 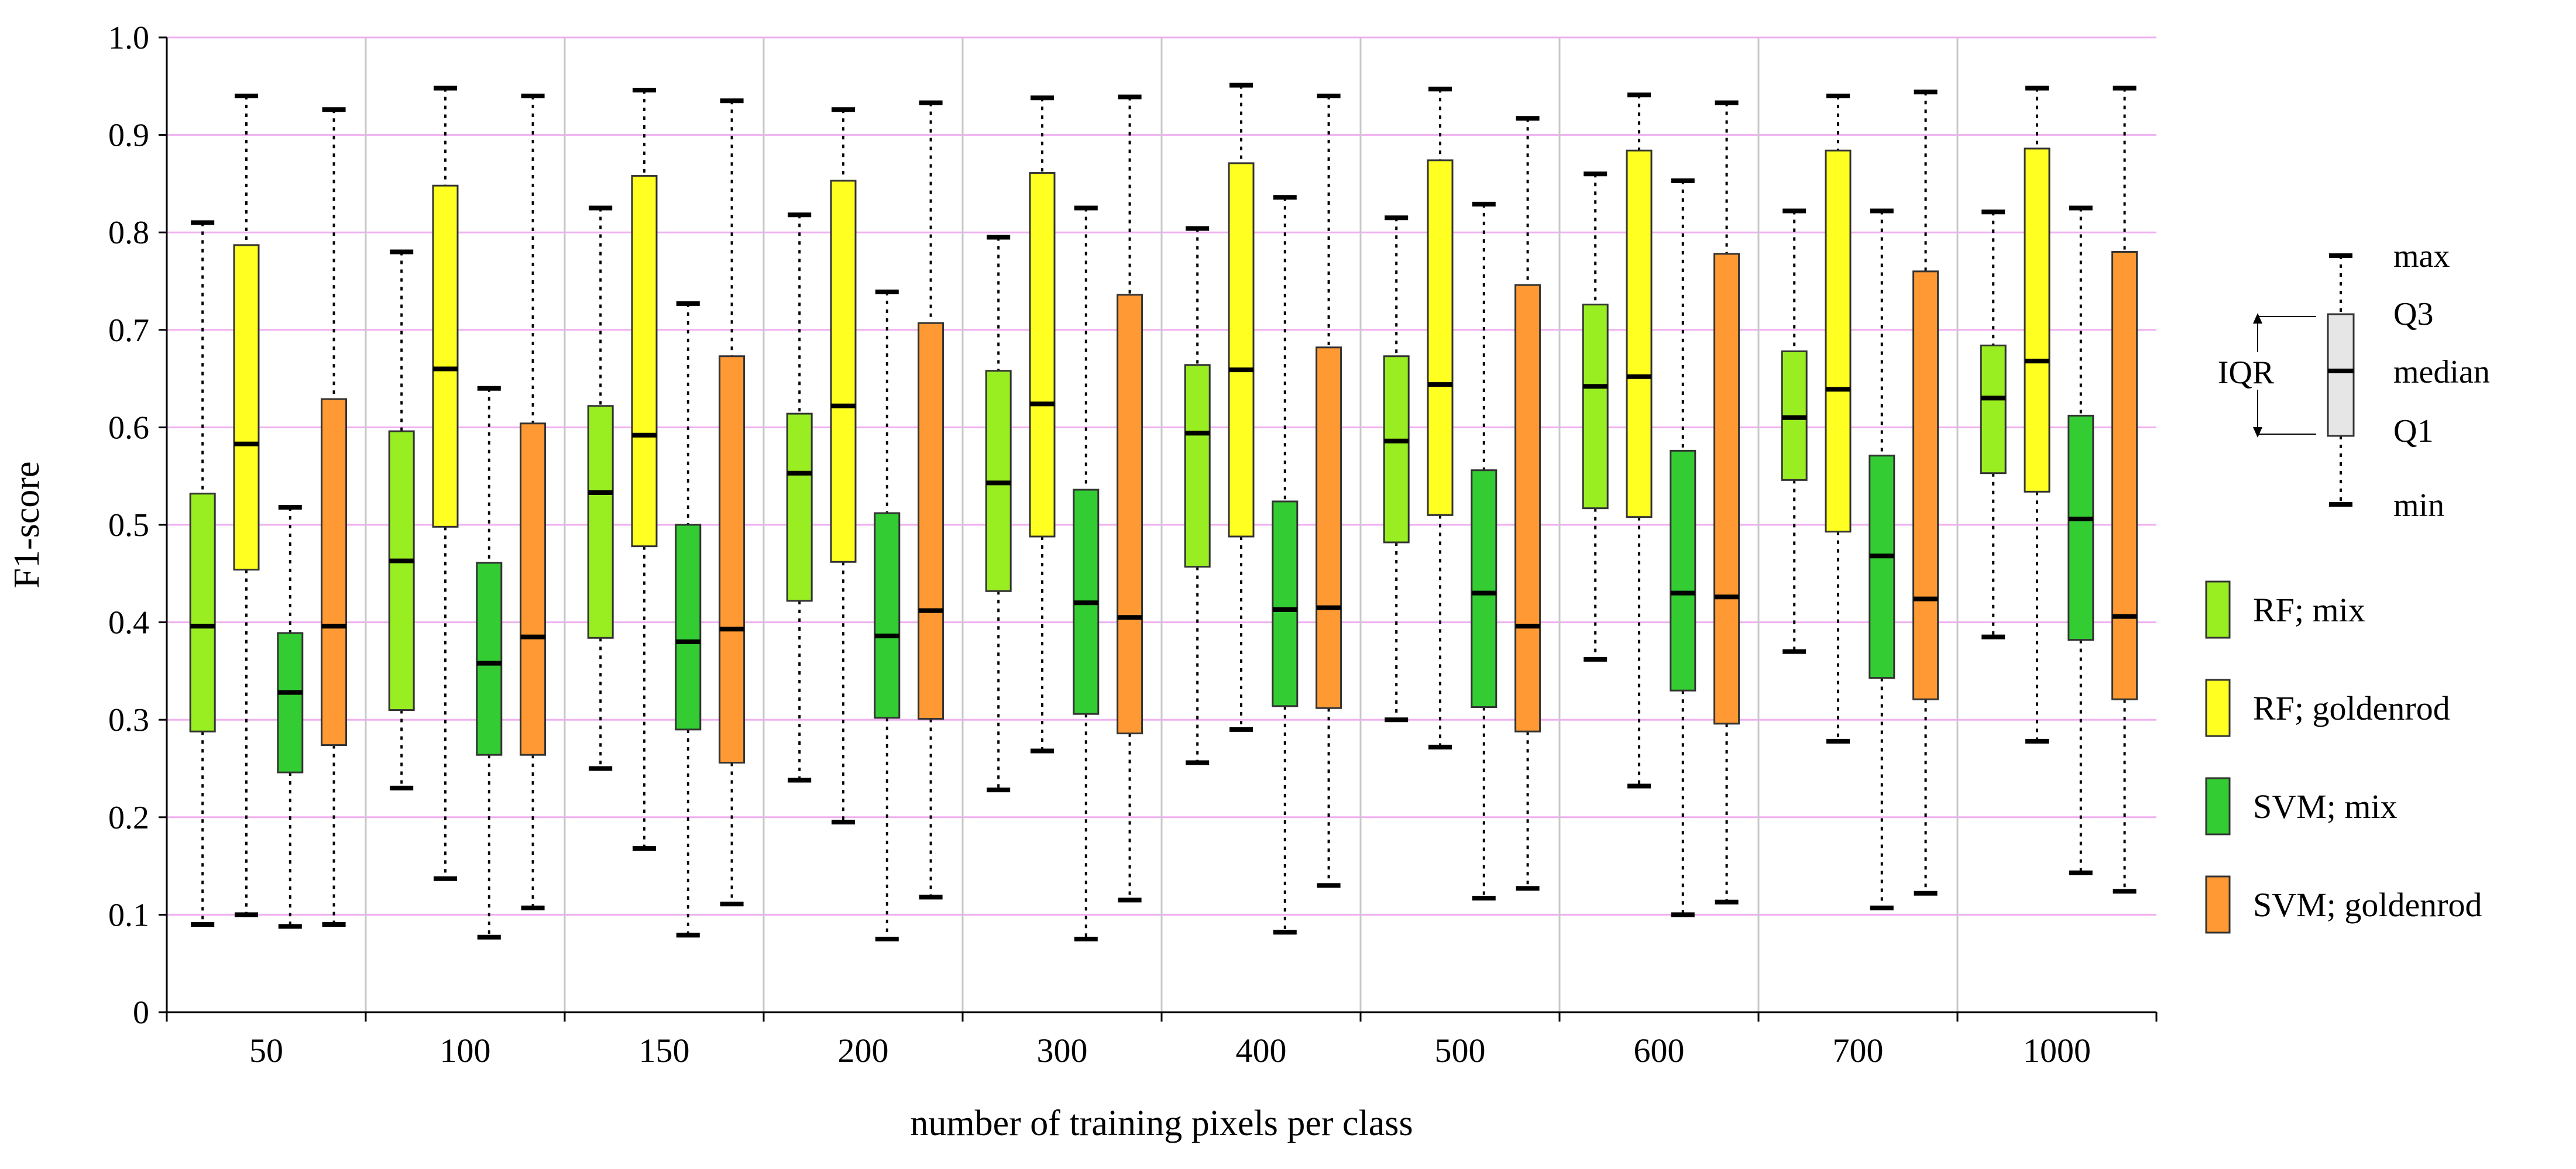 I want to click on x-tick-label-1000: 1000, so click(x=2057, y=1051).